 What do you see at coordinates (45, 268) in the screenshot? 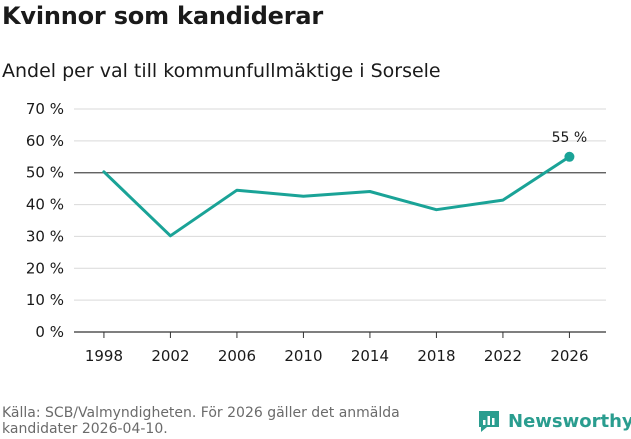
I see `y-tick-label: 20 %` at bounding box center [45, 268].